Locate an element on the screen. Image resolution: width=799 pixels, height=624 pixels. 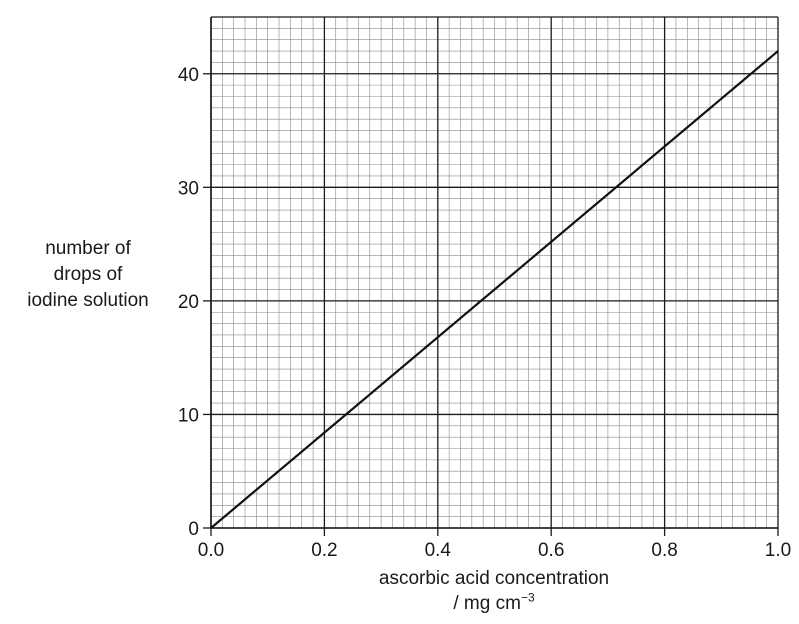
x-tick-label: 0.8 is located at coordinates (664, 550).